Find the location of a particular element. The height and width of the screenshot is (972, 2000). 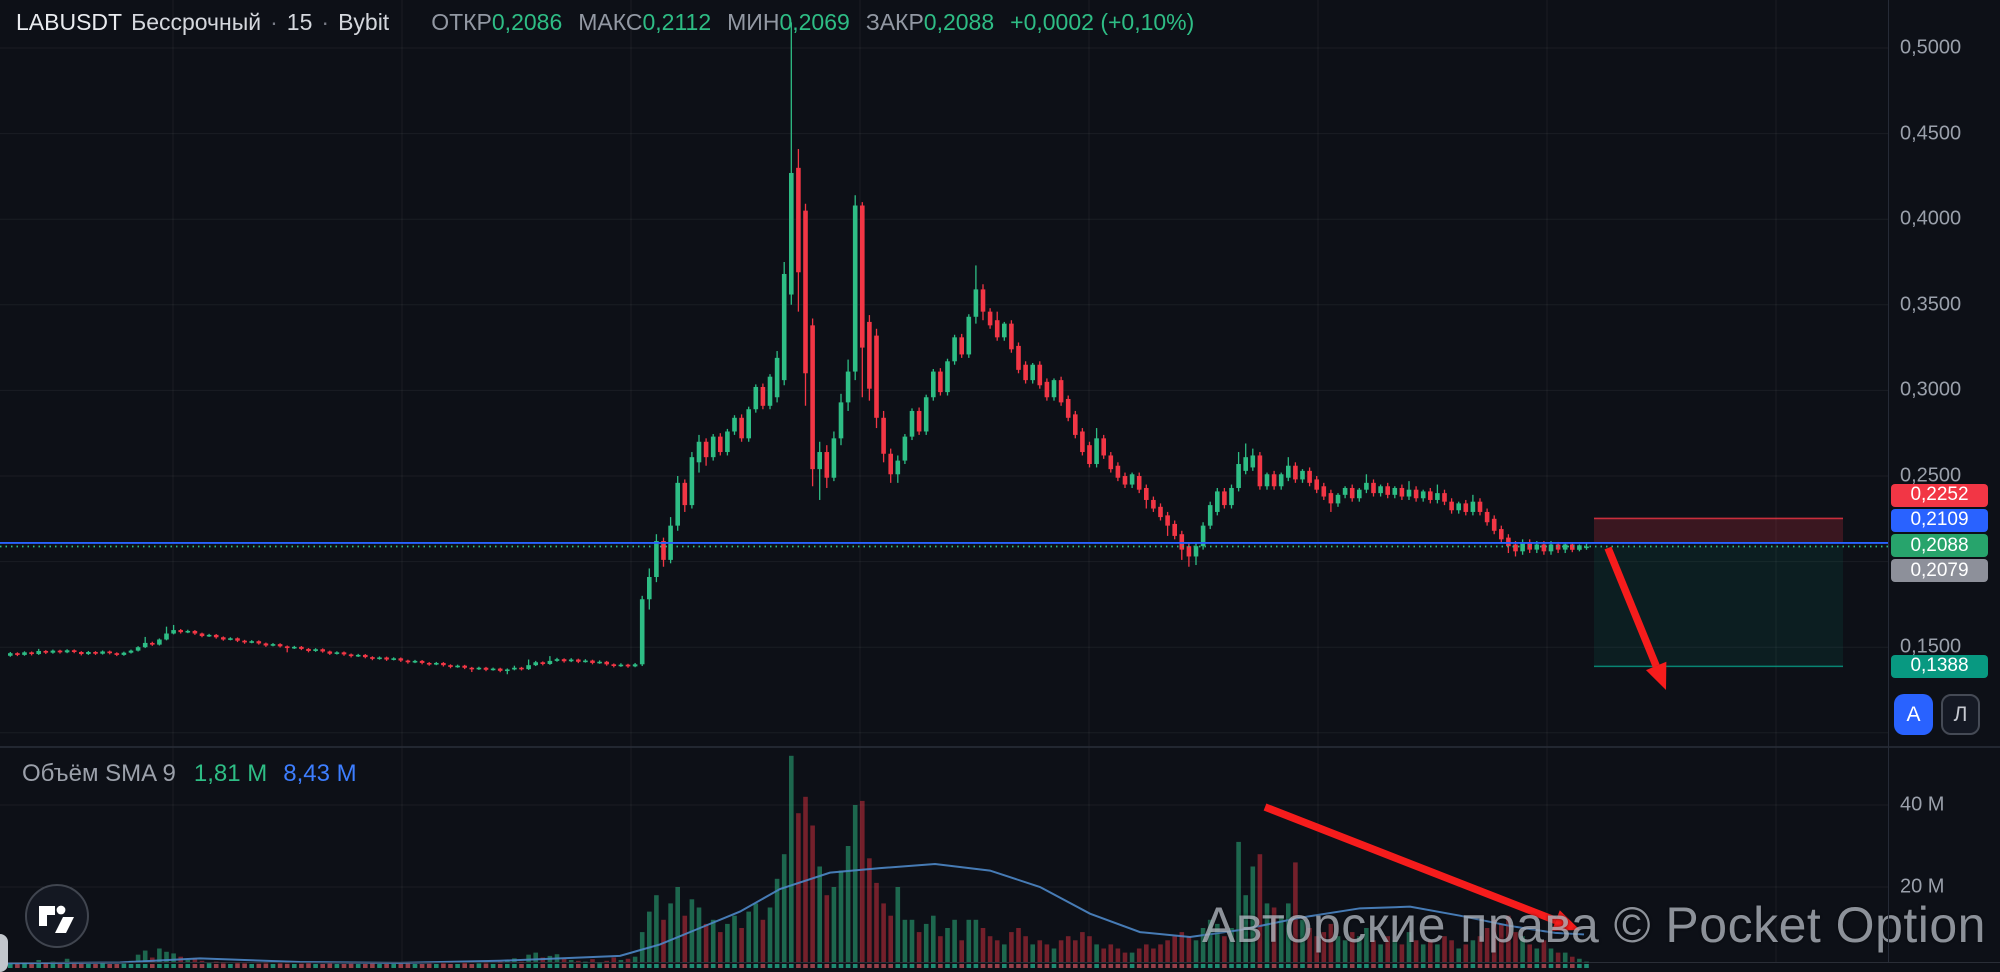

high-label: МАКС is located at coordinates (610, 22).